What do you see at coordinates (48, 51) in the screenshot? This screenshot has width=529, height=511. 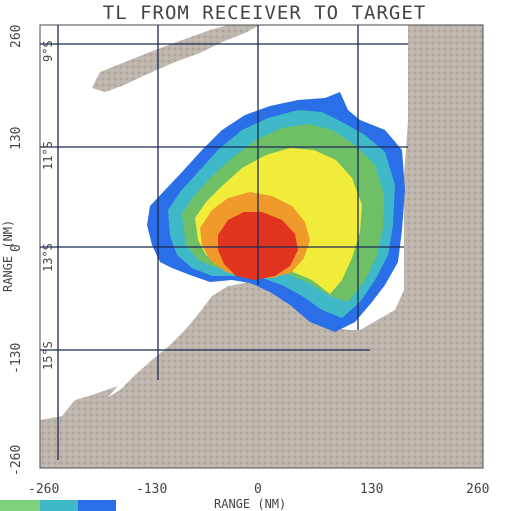 I see `latitude-label: 9°S` at bounding box center [48, 51].